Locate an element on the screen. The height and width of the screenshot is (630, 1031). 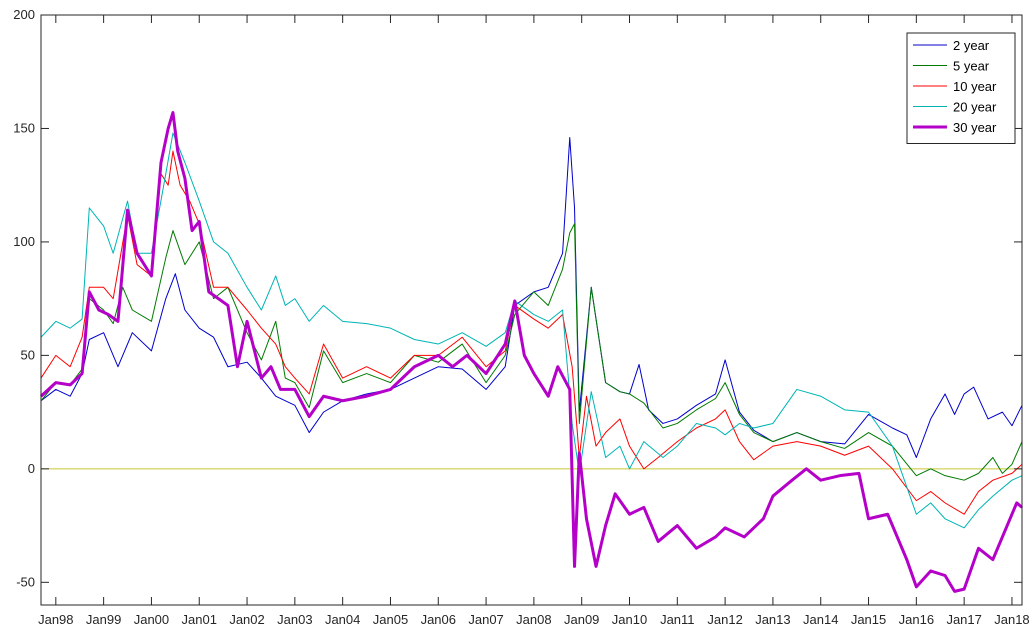
x-tick-label: Jan07 is located at coordinates (485, 619).